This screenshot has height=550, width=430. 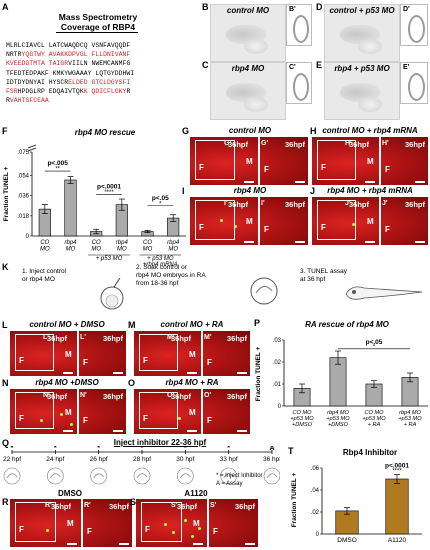 What do you see at coordinates (50, 92) in the screenshot?
I see `sequence-segment: HPDGLRP EDQAIVTQK` at bounding box center [50, 92].